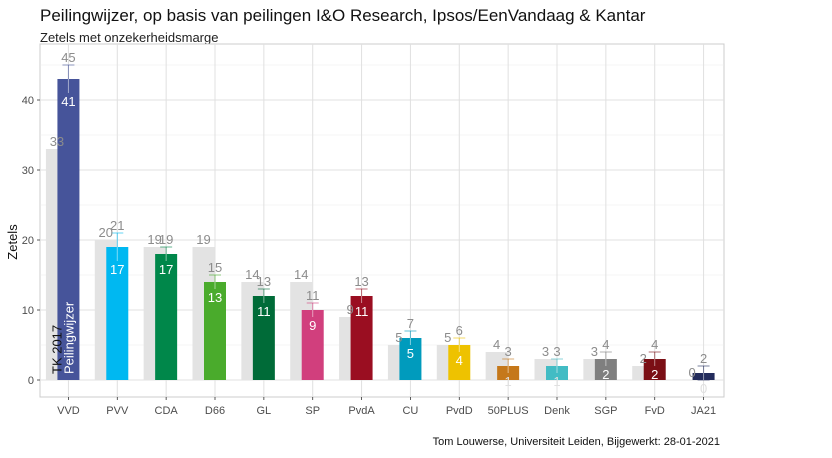 The height and width of the screenshot is (458, 832). Describe the element at coordinates (215, 267) in the screenshot. I see `label-upper-d66: 15` at that location.